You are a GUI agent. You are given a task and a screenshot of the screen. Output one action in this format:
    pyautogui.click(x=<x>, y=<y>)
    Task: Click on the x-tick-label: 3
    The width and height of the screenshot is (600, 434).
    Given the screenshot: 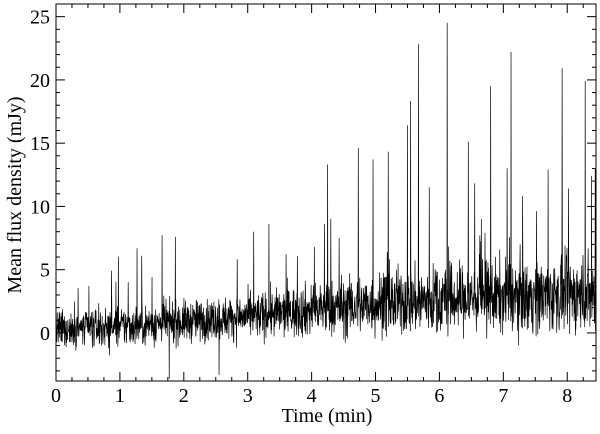 What is the action you would take?
    pyautogui.click(x=248, y=396)
    